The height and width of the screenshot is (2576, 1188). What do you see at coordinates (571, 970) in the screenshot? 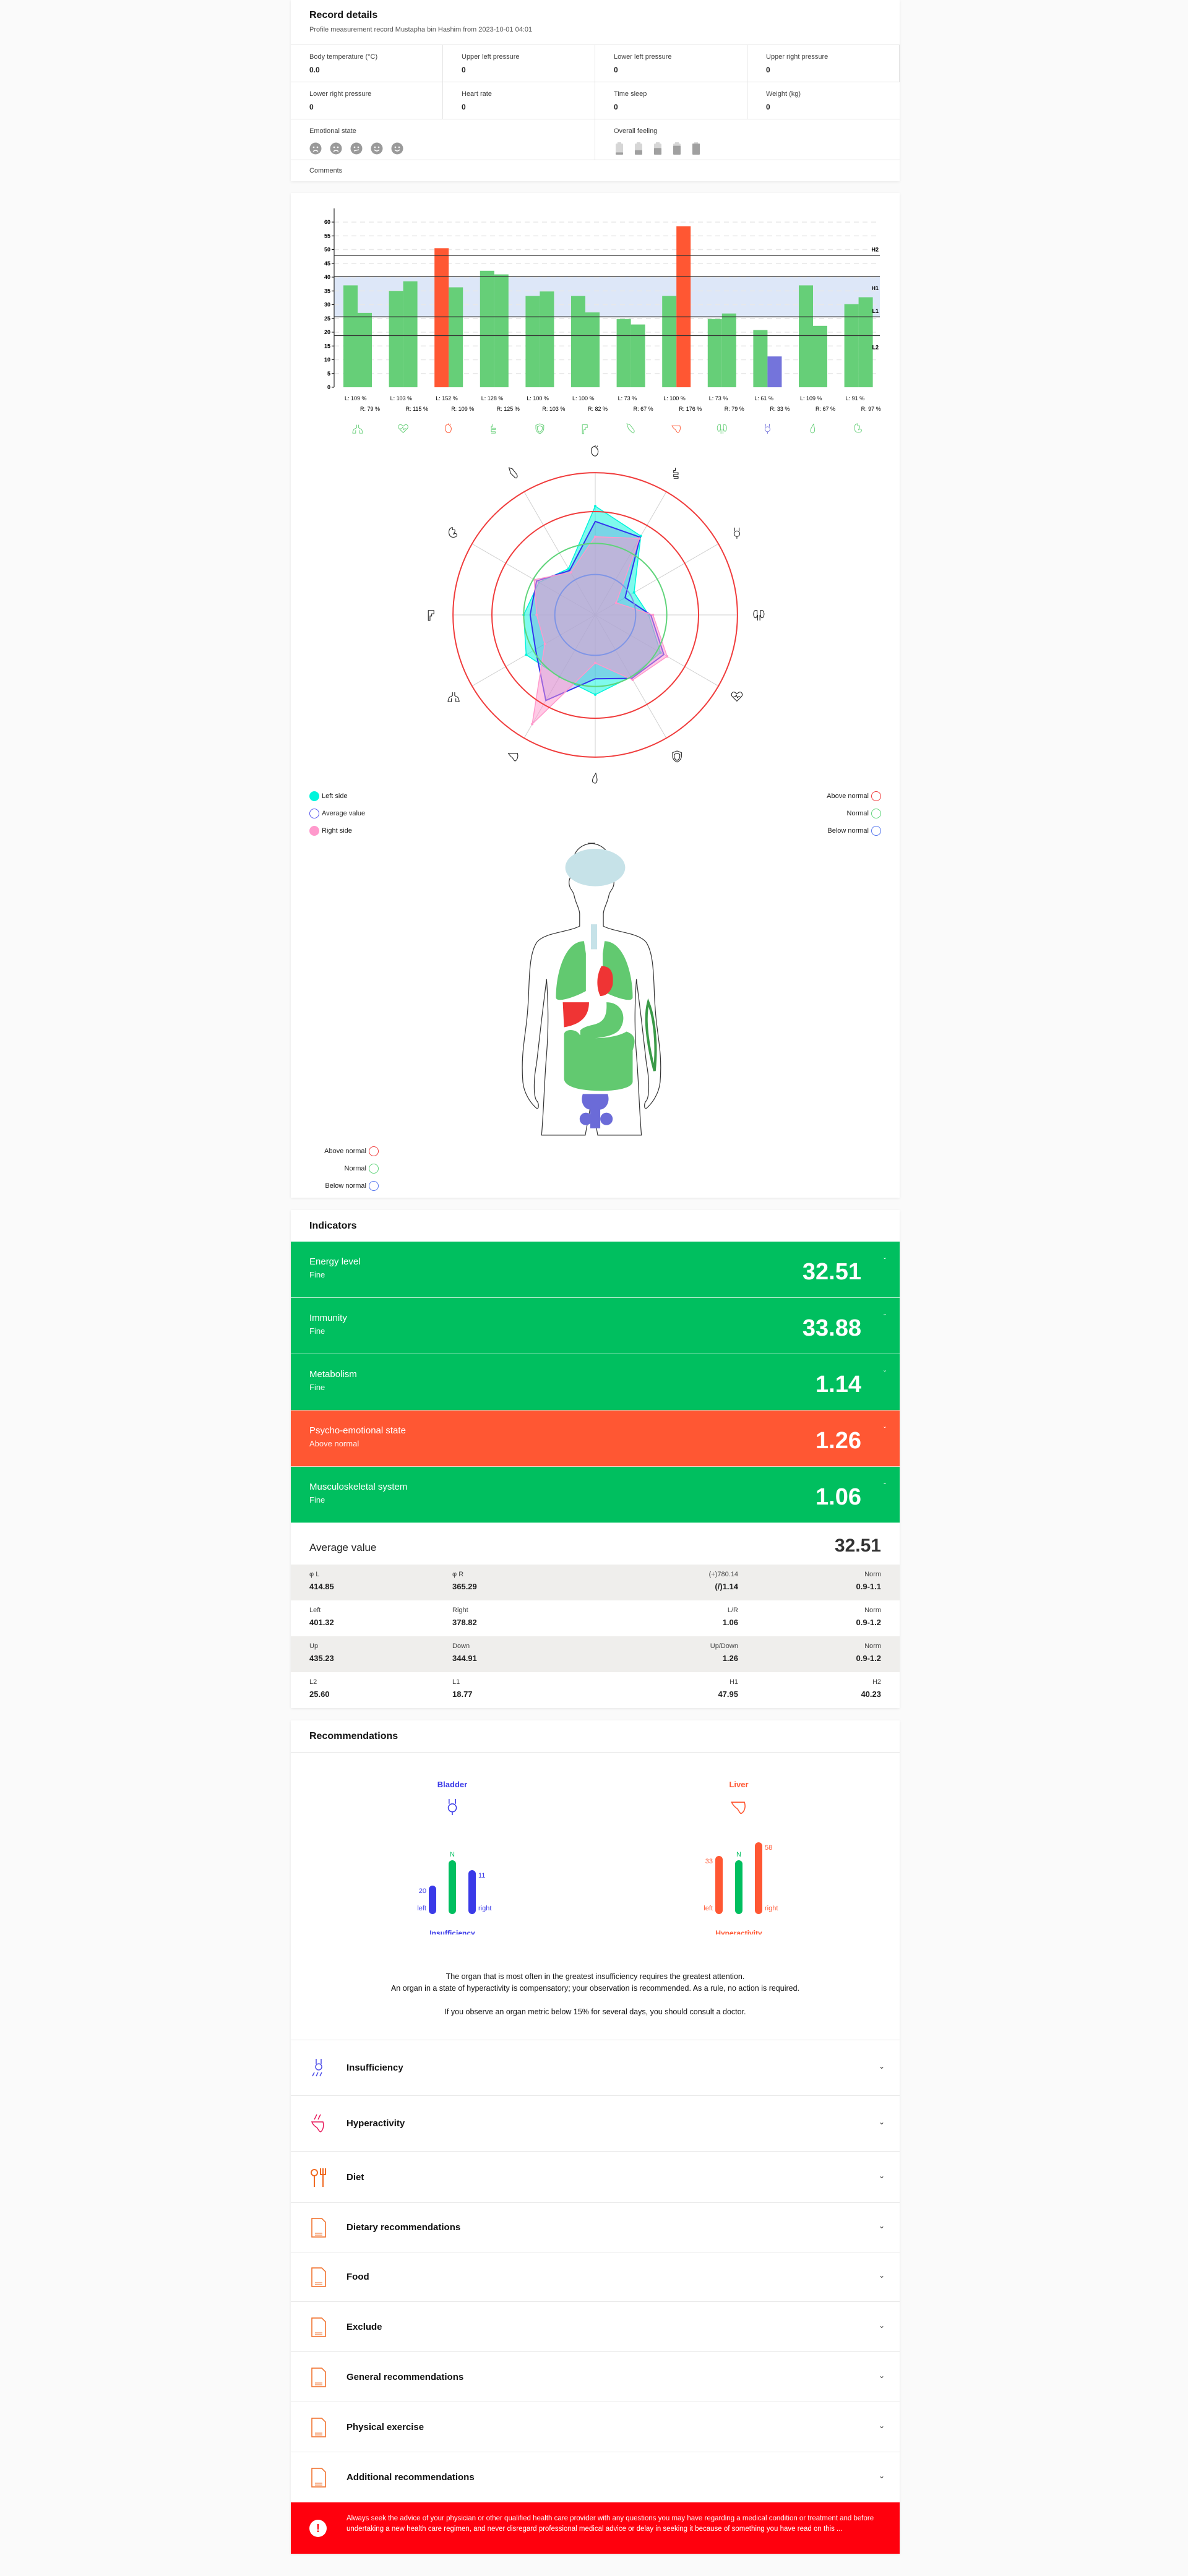
I see `left-lung` at bounding box center [571, 970].